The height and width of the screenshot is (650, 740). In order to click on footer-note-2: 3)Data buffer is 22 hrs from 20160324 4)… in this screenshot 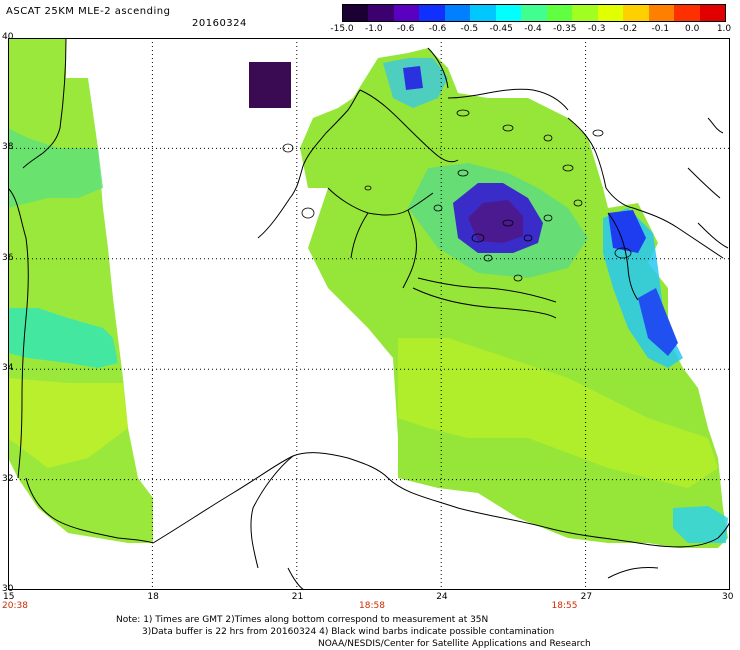, I will do `click(348, 632)`.